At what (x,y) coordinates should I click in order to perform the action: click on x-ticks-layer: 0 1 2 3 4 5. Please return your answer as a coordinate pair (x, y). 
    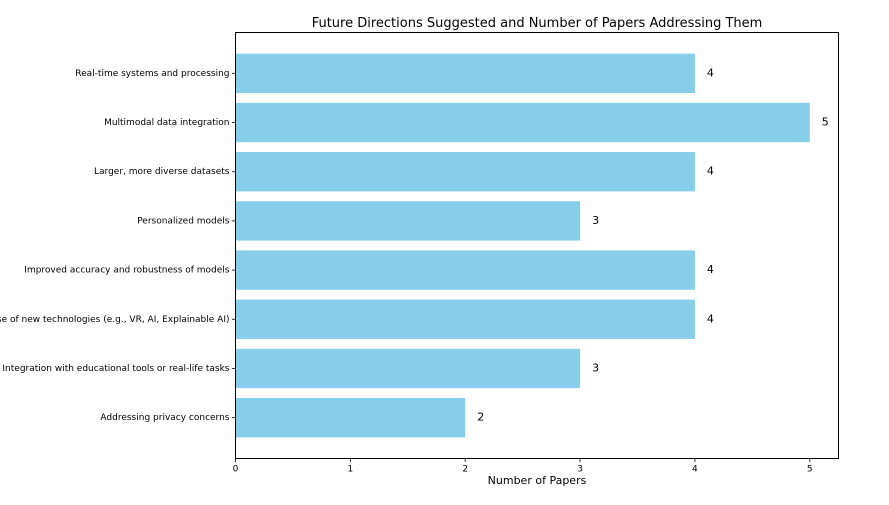
    Looking at the image, I should click on (523, 466).